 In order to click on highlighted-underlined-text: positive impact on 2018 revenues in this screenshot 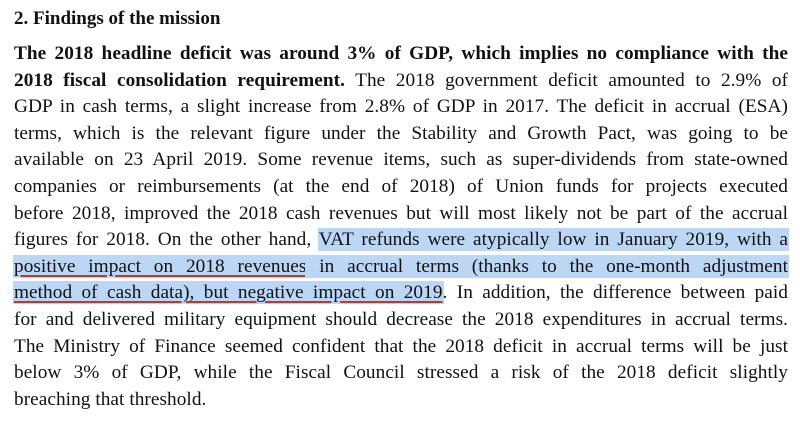, I will do `click(160, 266)`.